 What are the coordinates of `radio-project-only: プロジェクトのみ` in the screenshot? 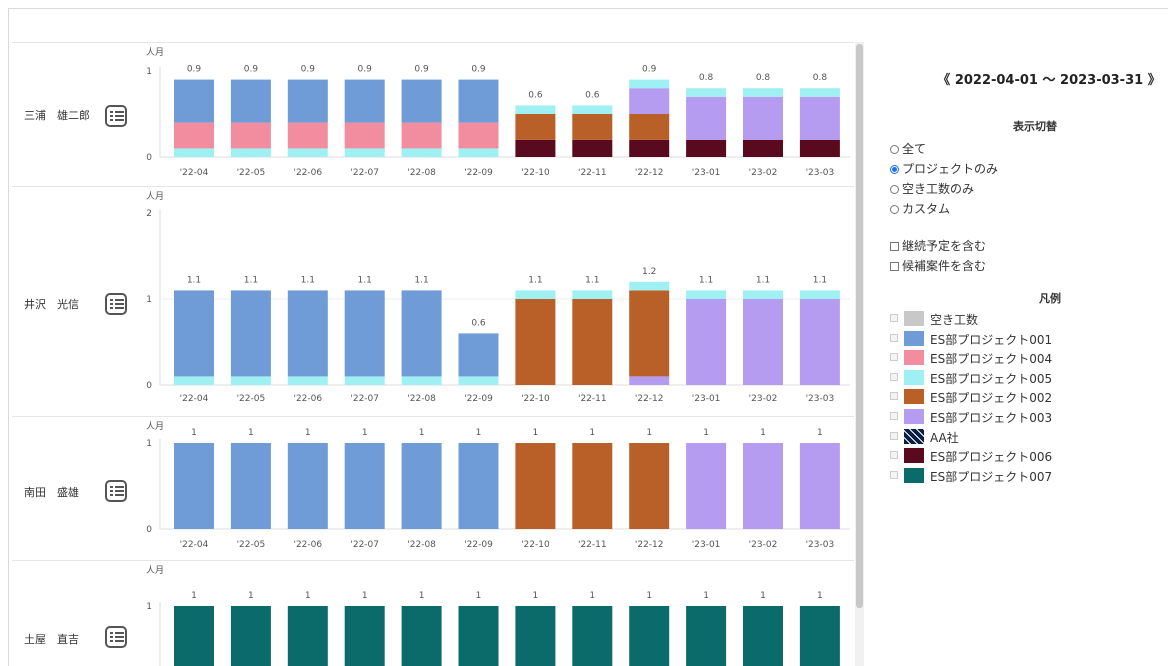 It's located at (944, 168).